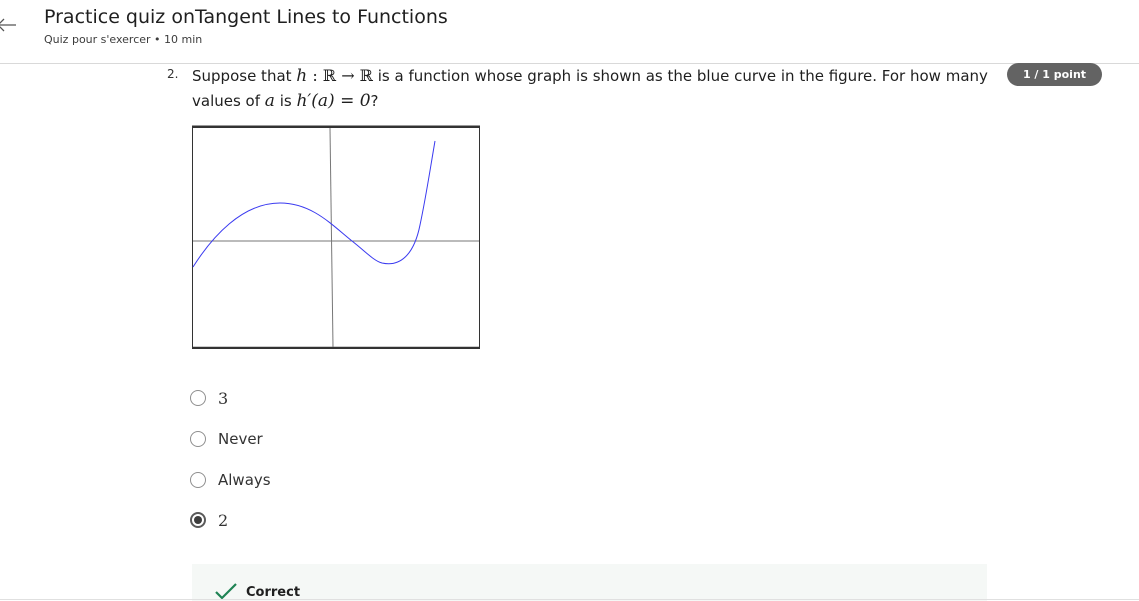 This screenshot has height=601, width=1139. Describe the element at coordinates (223, 398) in the screenshot. I see `option-label: 3` at that location.